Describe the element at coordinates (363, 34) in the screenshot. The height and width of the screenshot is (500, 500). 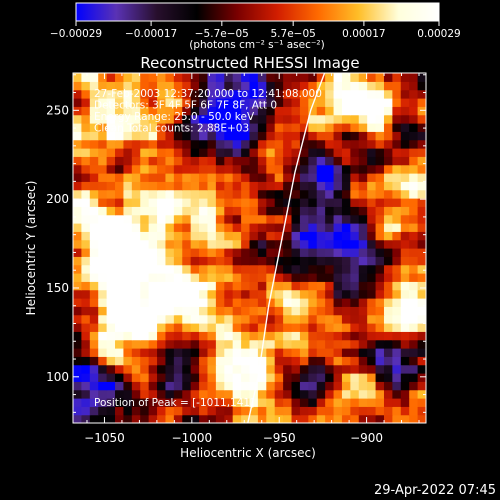
I see `colorbar-tick-label: 0.00017` at that location.